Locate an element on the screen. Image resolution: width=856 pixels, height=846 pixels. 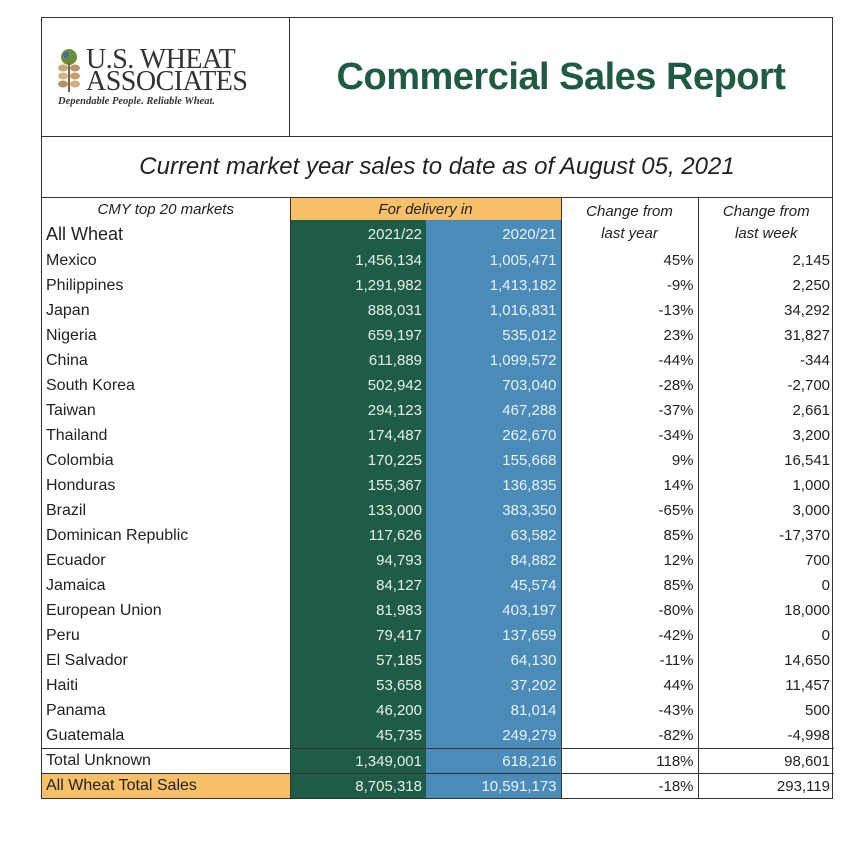
change-last-year: -42% is located at coordinates (630, 635).